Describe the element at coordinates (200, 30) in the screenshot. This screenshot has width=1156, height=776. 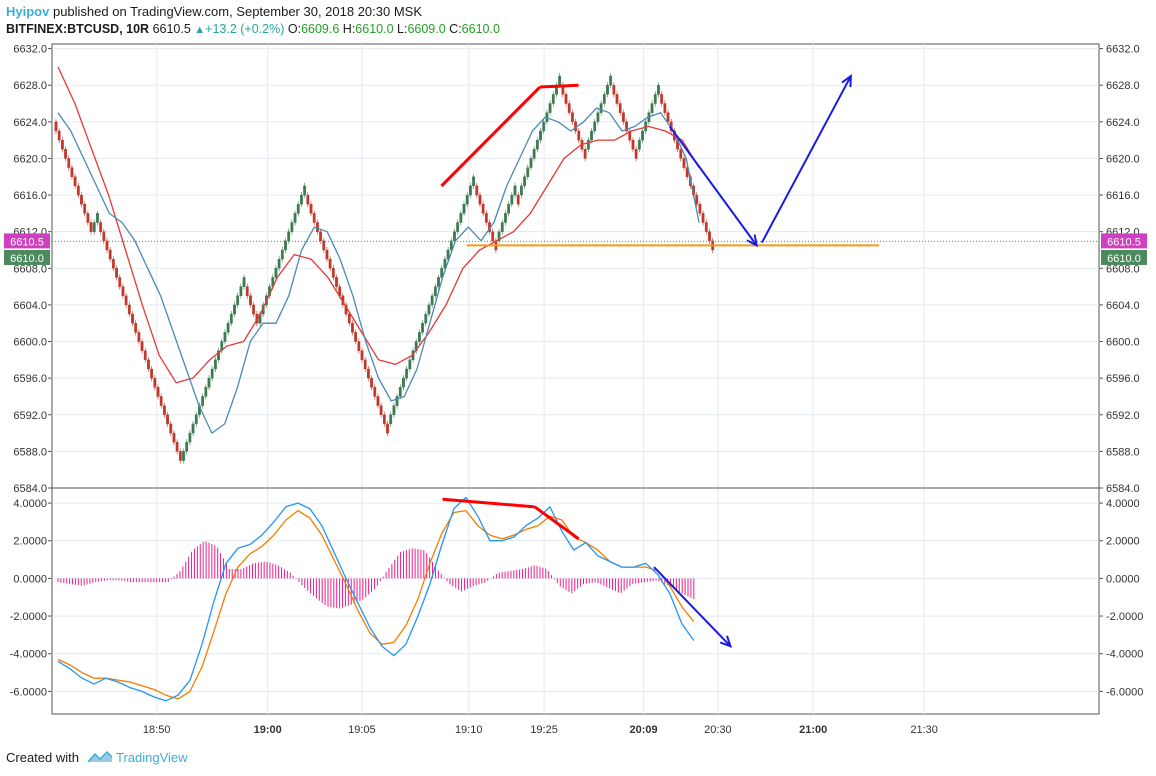
I see `triangle-up-icon: ▲` at that location.